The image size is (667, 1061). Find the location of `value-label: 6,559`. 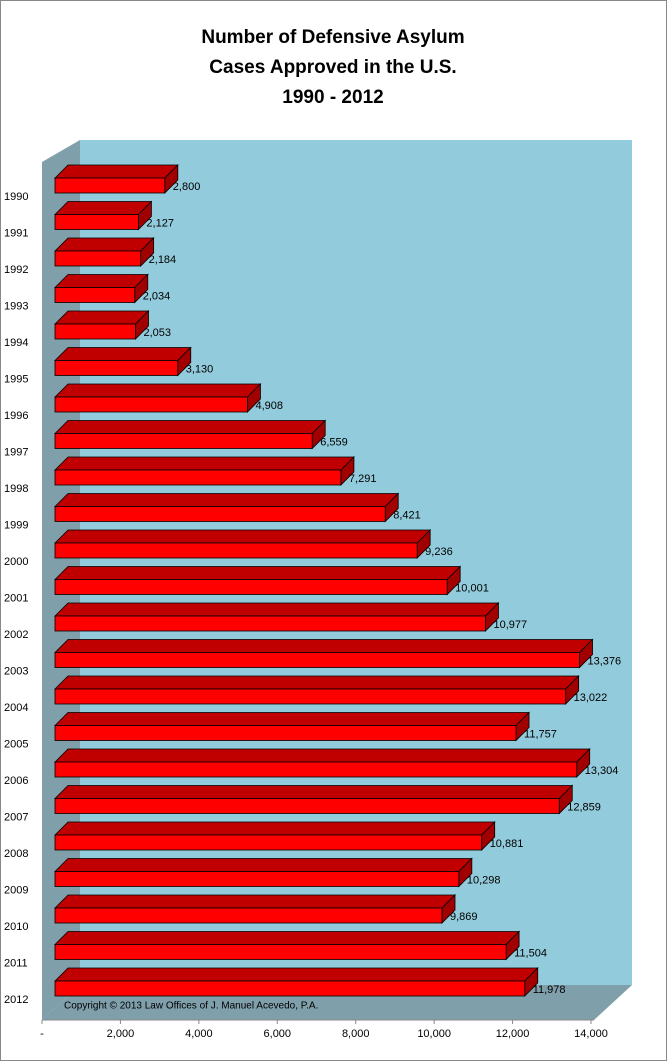

value-label: 6,559 is located at coordinates (334, 442).